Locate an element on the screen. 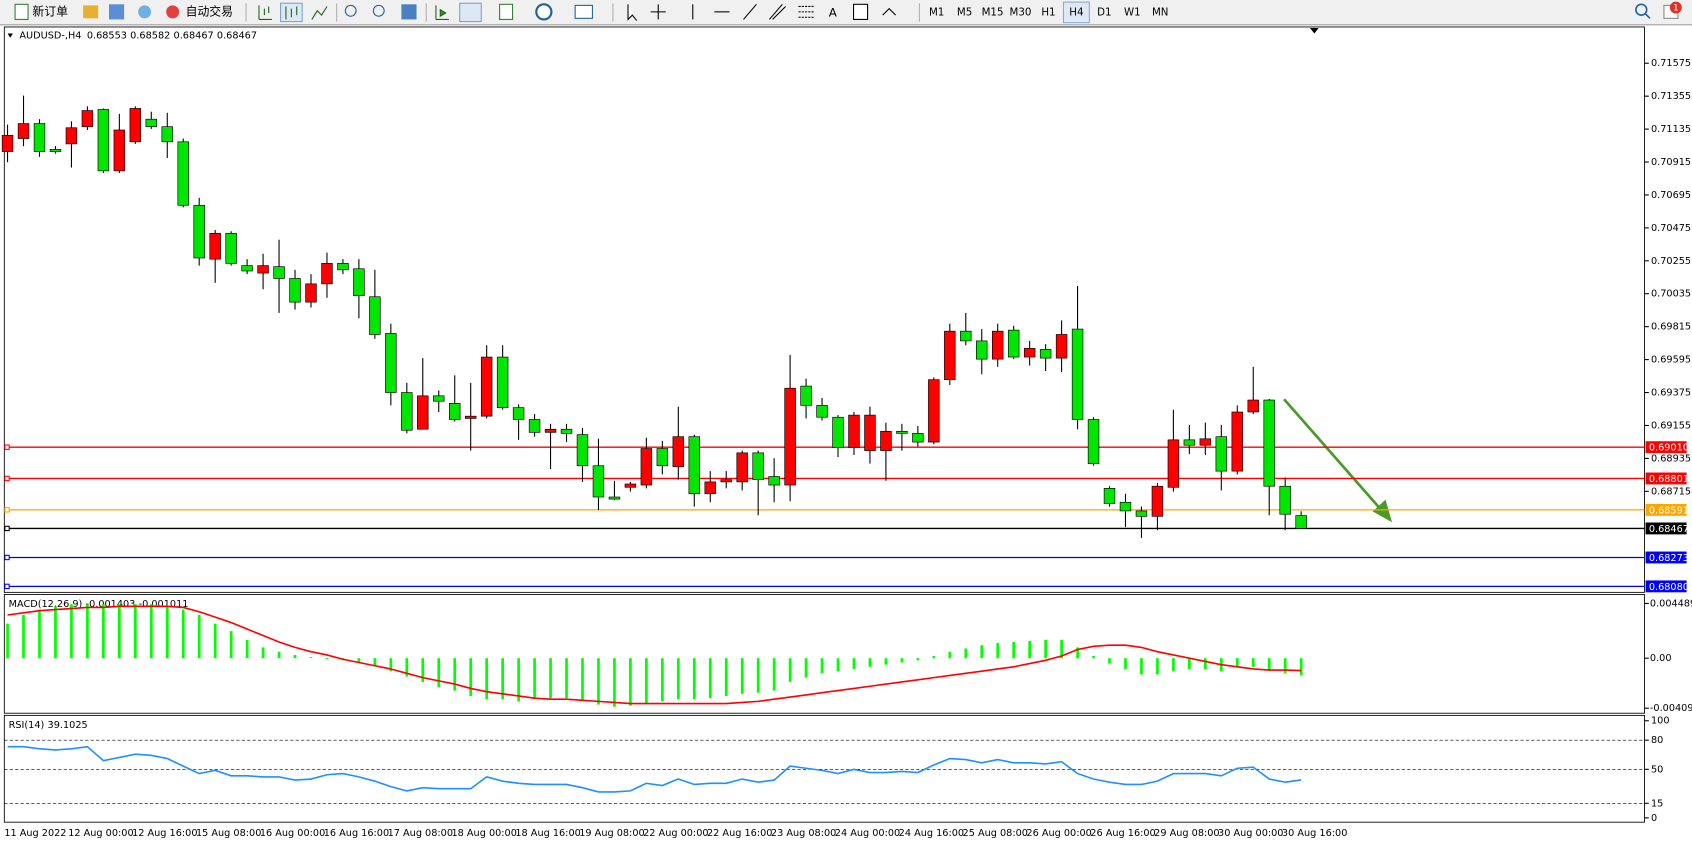 This screenshot has width=1692, height=847. x-tick-label: 29 Aug 08:00 is located at coordinates (1186, 833).